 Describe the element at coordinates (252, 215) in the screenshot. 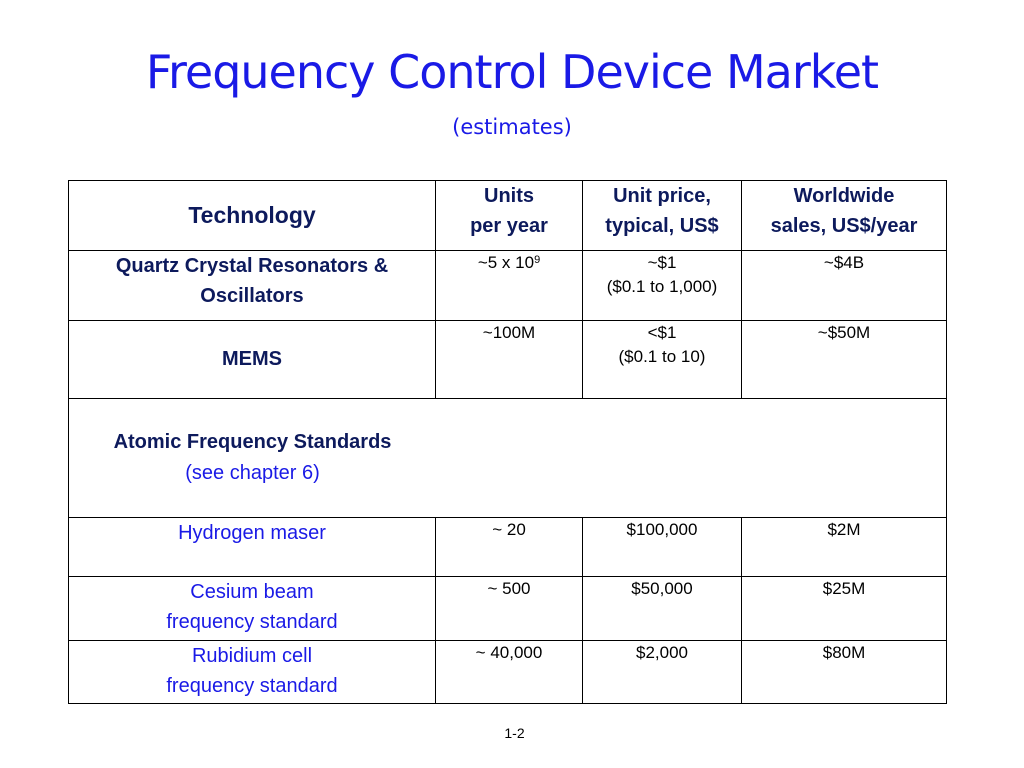

I see `header-technology: Technology` at that location.